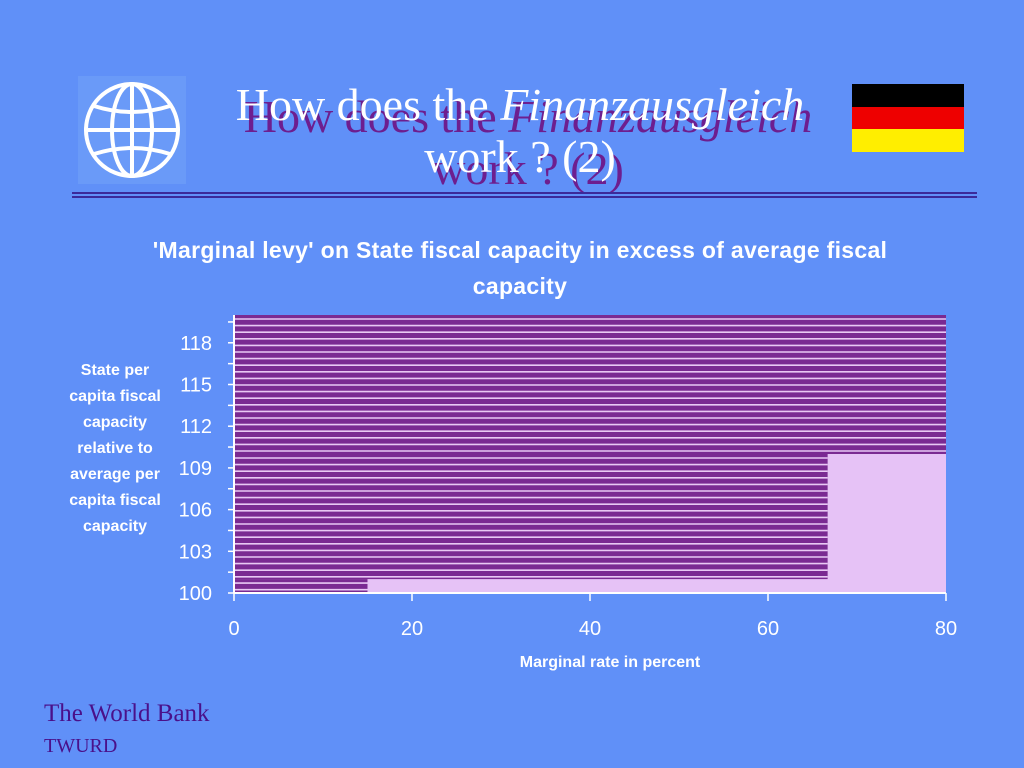 The width and height of the screenshot is (1024, 768). What do you see at coordinates (132, 130) in the screenshot?
I see `world-bank-globe-icon` at bounding box center [132, 130].